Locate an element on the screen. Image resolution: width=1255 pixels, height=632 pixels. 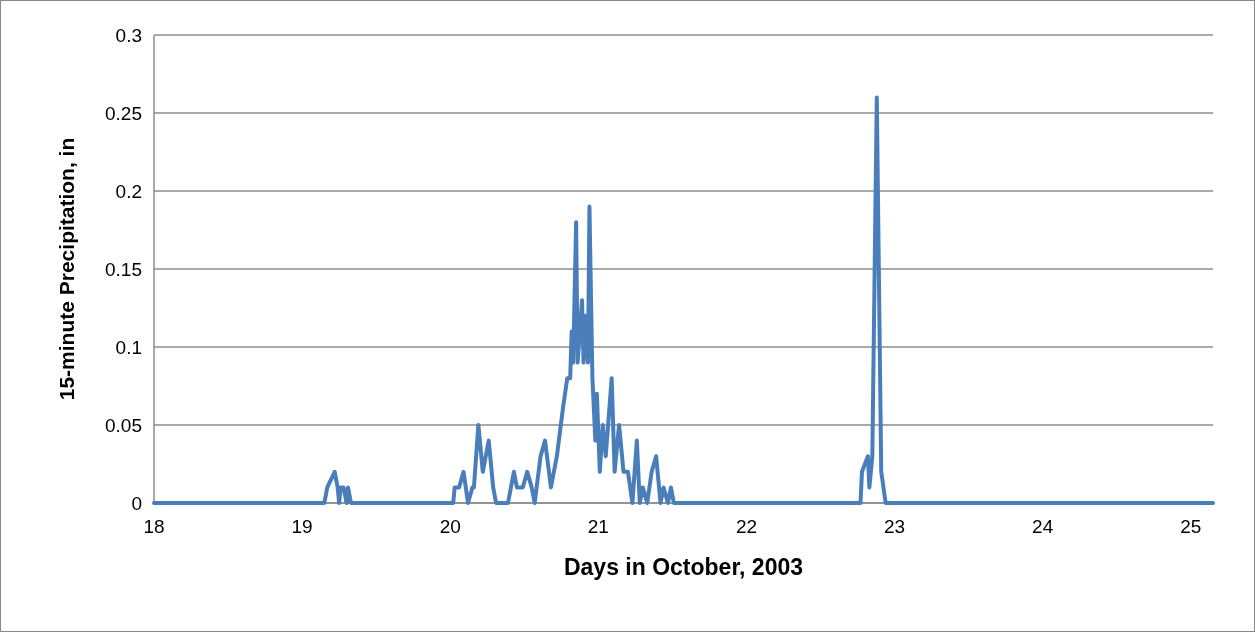
x-tick-label: 25 is located at coordinates (1191, 526).